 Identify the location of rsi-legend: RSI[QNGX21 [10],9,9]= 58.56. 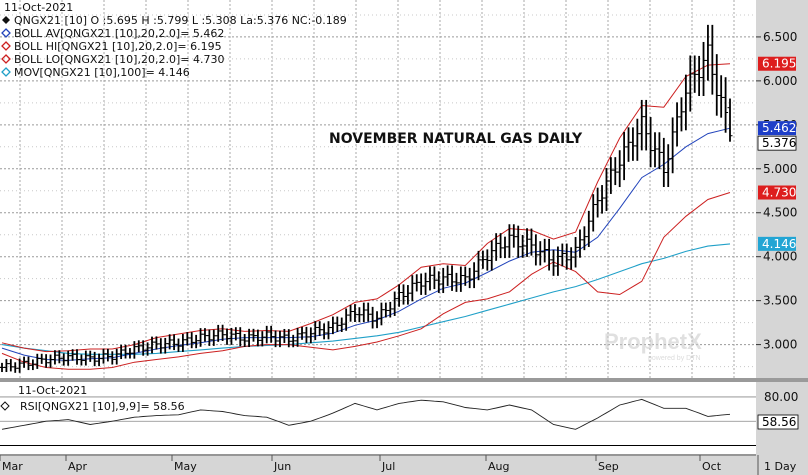
(102, 406).